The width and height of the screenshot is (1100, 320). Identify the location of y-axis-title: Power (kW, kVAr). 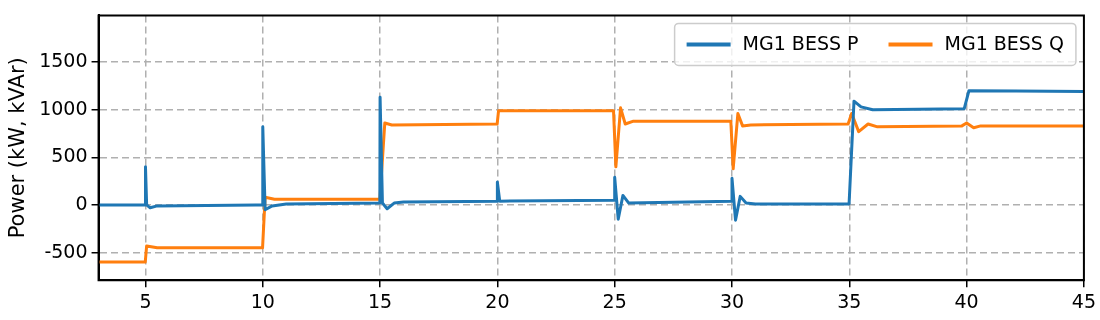
(17, 148).